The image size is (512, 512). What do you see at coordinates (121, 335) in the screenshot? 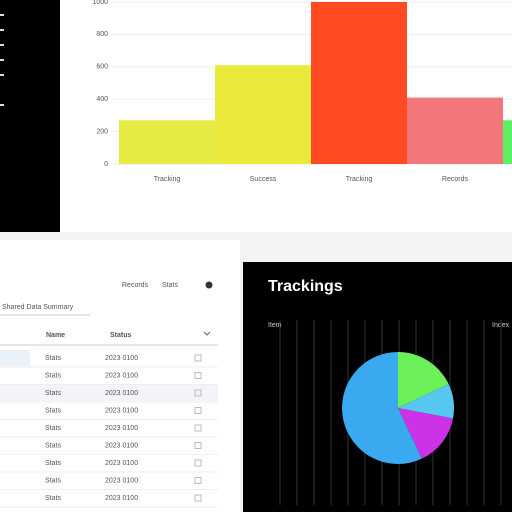
I see `column-header: Status` at bounding box center [121, 335].